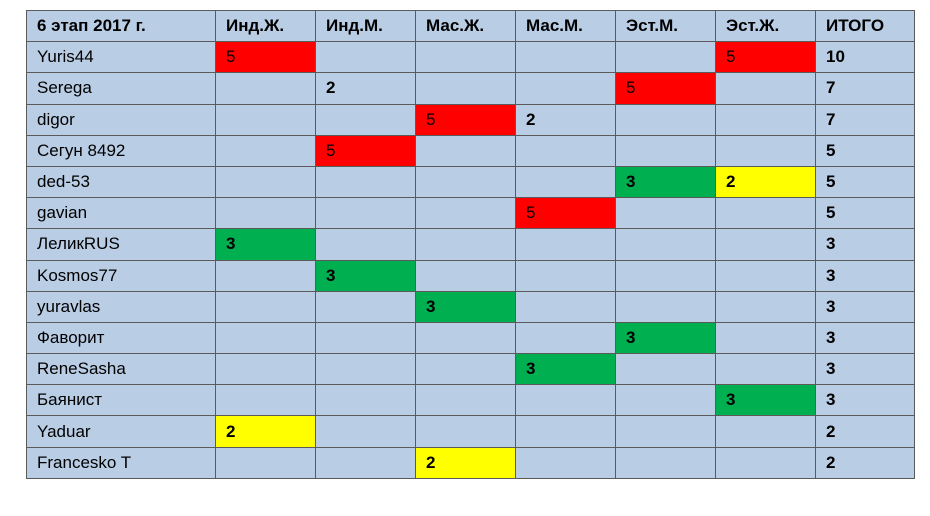  What do you see at coordinates (121, 338) in the screenshot?
I see `participant-name: Фаворит` at bounding box center [121, 338].